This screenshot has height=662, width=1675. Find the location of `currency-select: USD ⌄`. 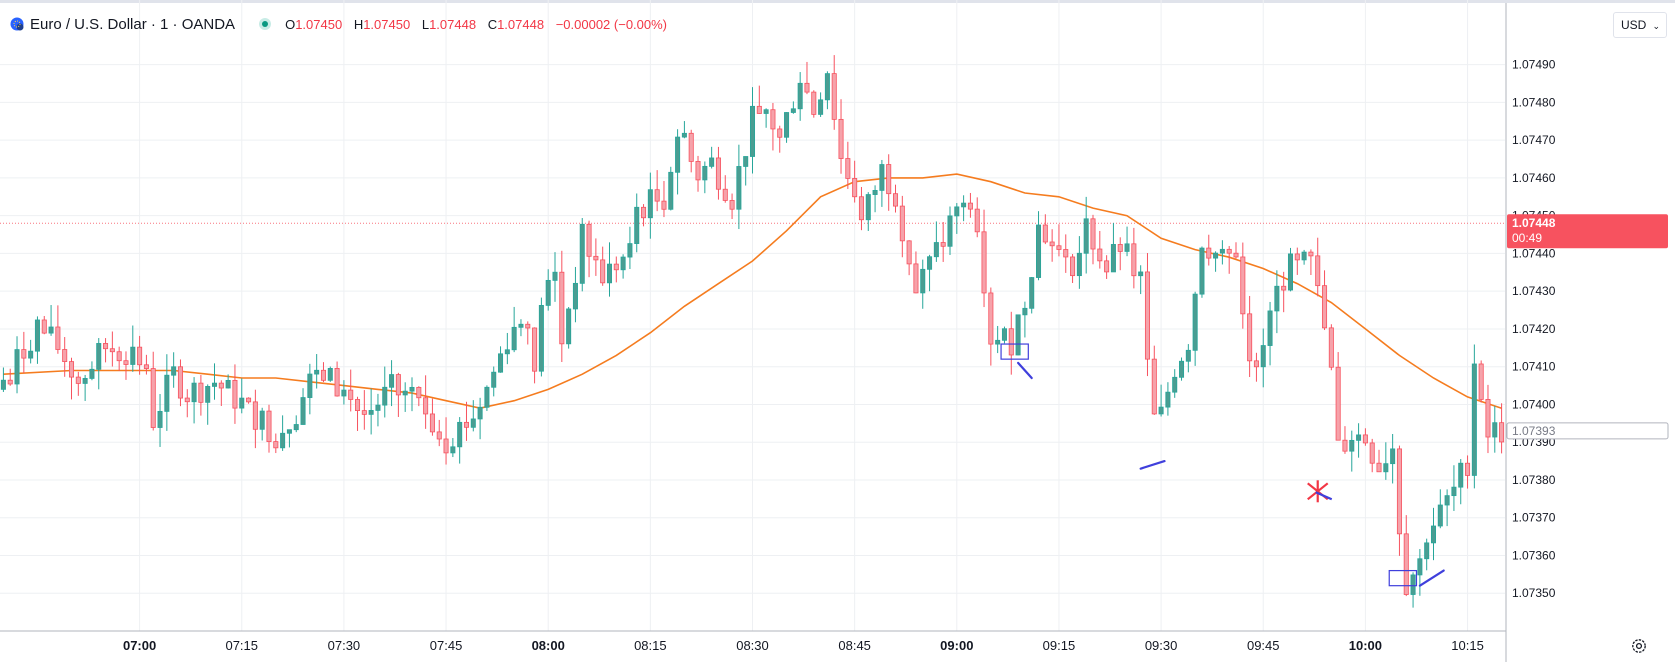

currency-select: USD ⌄ is located at coordinates (1640, 25).